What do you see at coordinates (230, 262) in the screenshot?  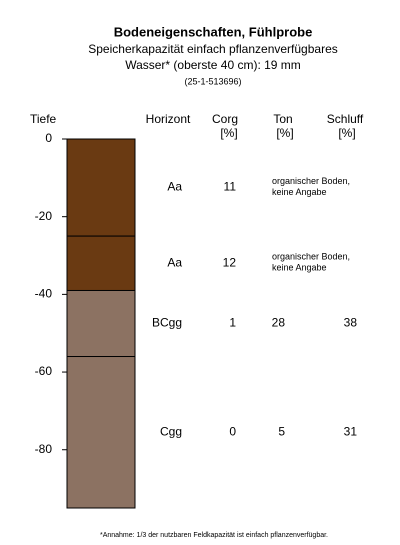 I see `corg-value: 12` at bounding box center [230, 262].